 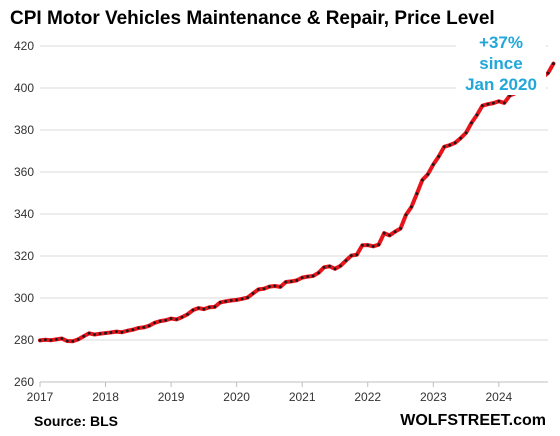 What do you see at coordinates (270, 397) in the screenshot?
I see `x-tick-labels: 2017 2018 2019 2020 2021 2022 2023 2024` at bounding box center [270, 397].